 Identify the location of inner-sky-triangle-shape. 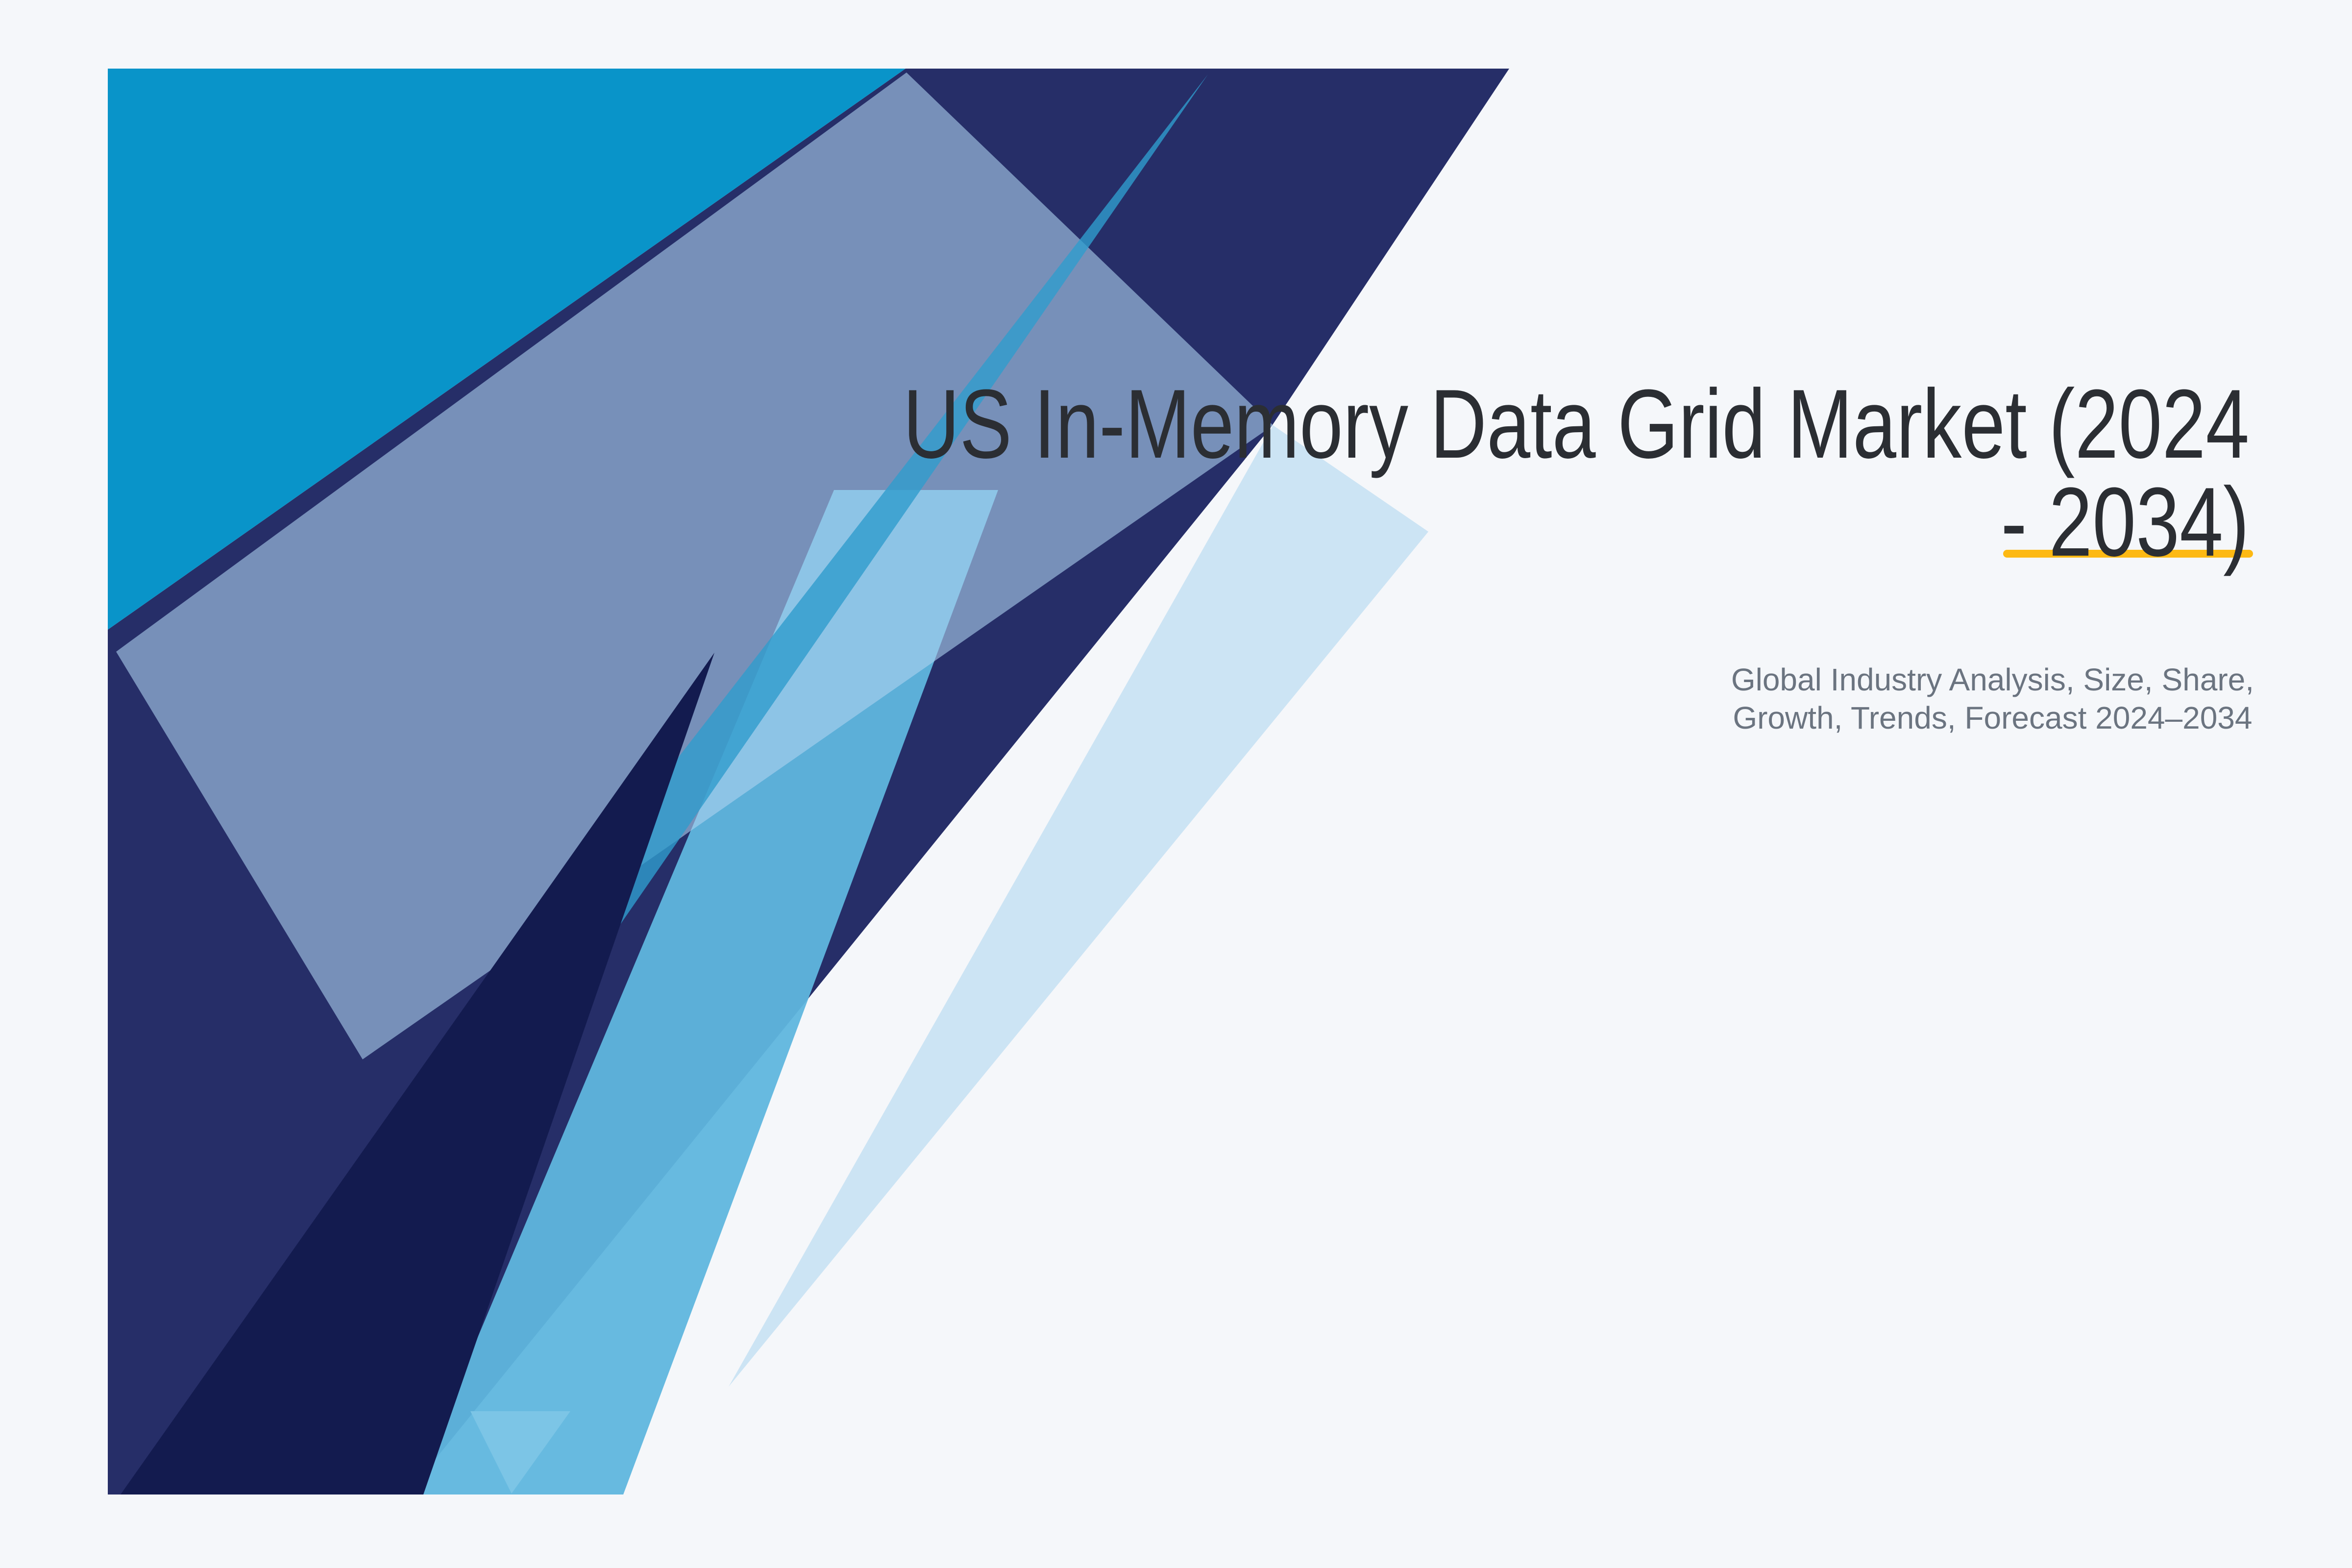
(520, 1452).